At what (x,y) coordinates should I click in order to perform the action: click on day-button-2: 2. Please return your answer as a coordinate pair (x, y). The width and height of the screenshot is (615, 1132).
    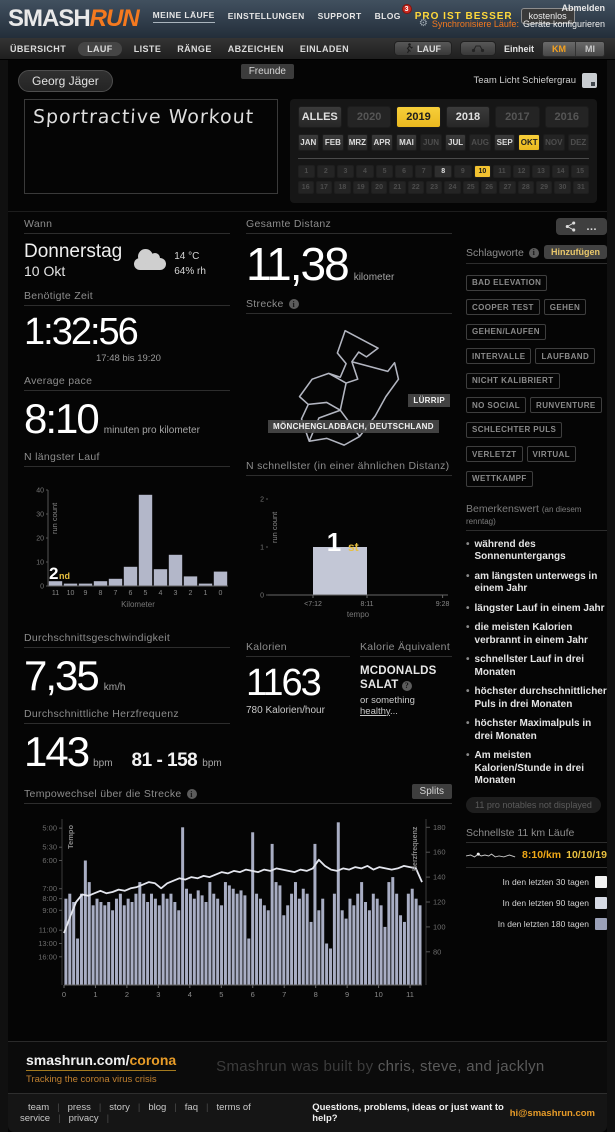
    Looking at the image, I should click on (326, 171).